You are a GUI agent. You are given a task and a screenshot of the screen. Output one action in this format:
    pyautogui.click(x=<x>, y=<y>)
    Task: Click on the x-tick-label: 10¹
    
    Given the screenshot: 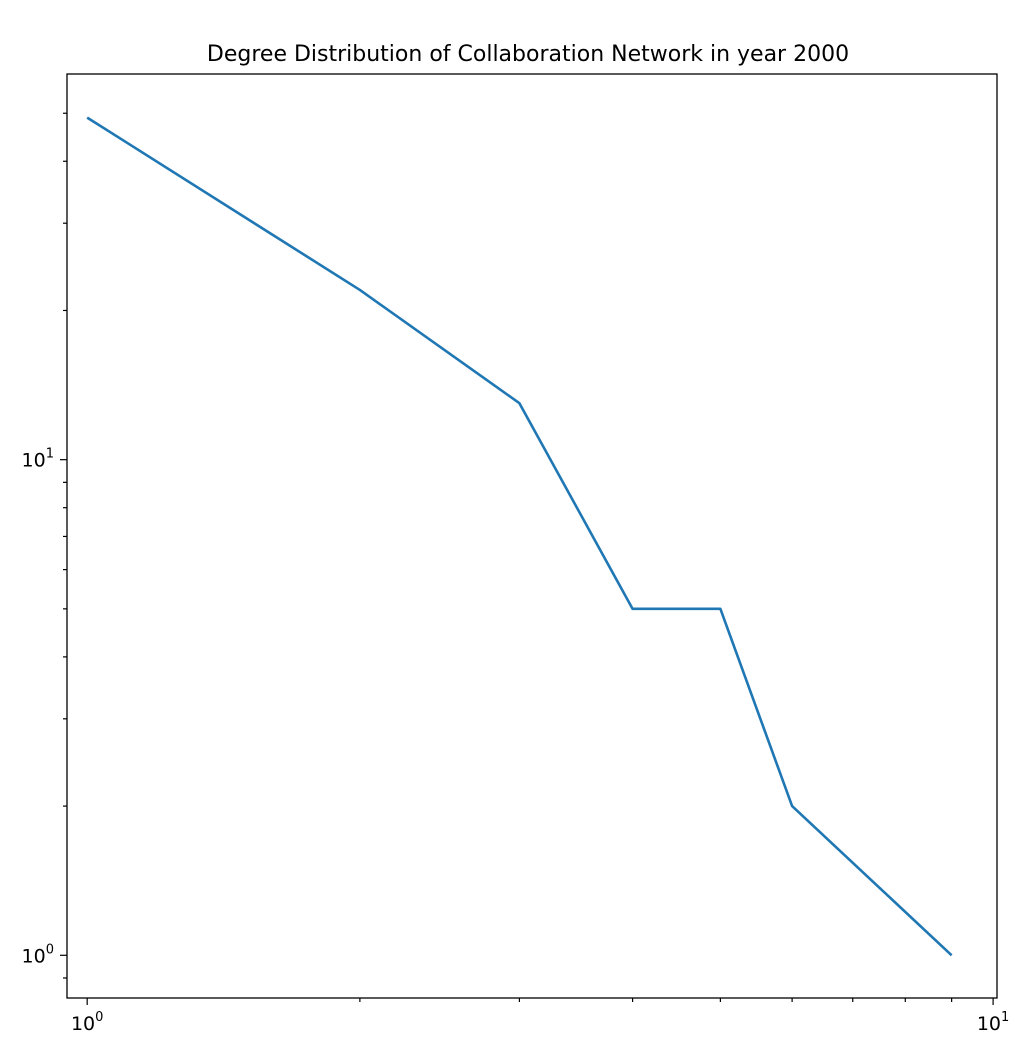 What is the action you would take?
    pyautogui.click(x=993, y=1022)
    